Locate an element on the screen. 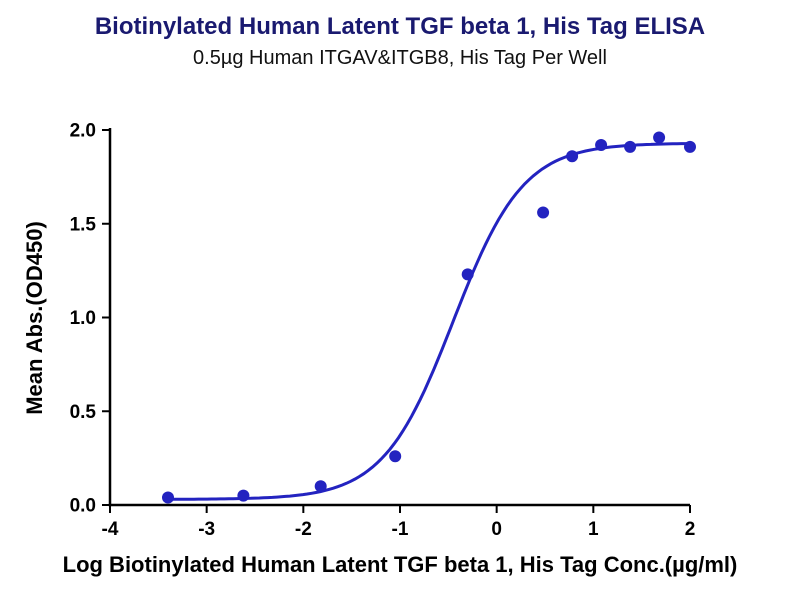 Image resolution: width=800 pixels, height=600 pixels. x-tick-label: -4 is located at coordinates (110, 529).